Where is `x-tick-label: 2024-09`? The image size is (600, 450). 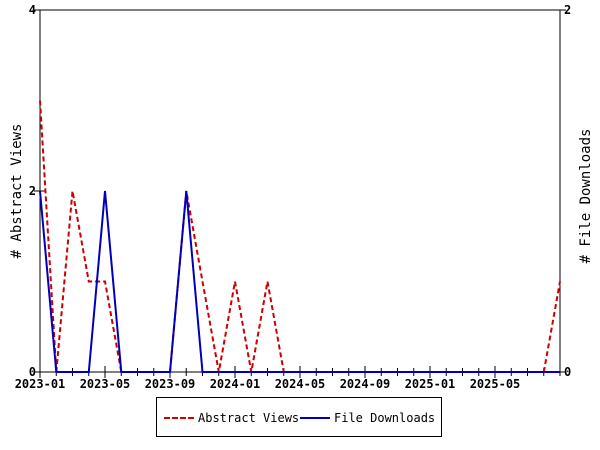
x-tick-label: 2024-09 is located at coordinates (365, 384).